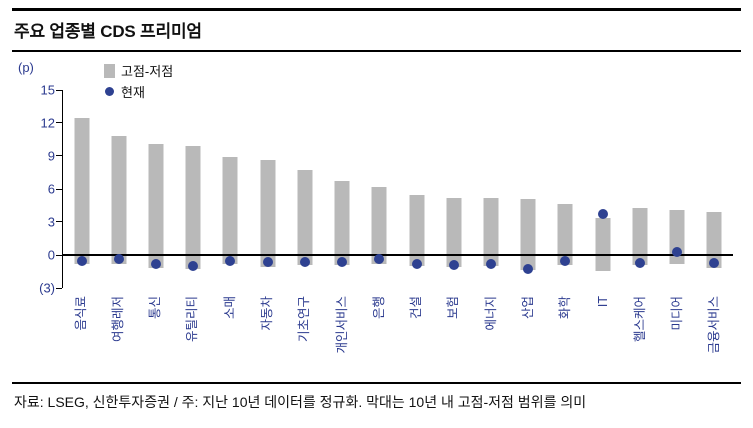  Describe the element at coordinates (490, 334) in the screenshot. I see `x-axis-label-cell: 에너지` at that location.